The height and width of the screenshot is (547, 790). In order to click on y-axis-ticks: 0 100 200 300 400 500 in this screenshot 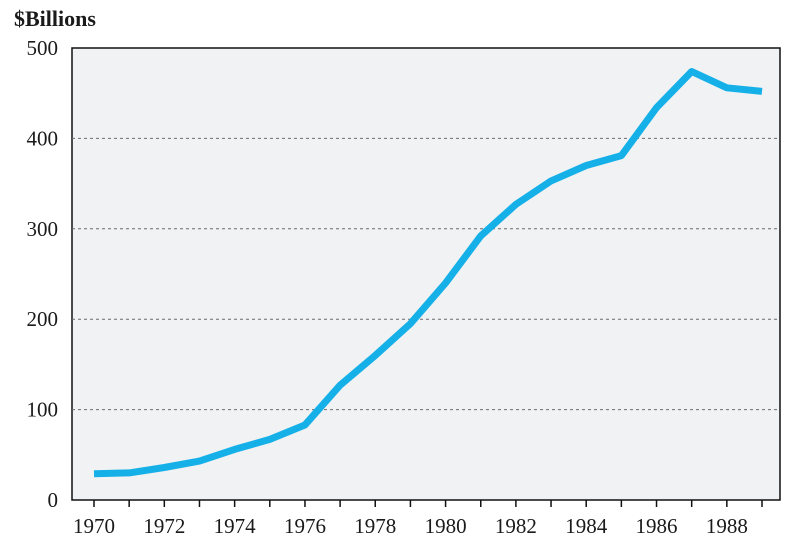, I will do `click(43, 274)`.